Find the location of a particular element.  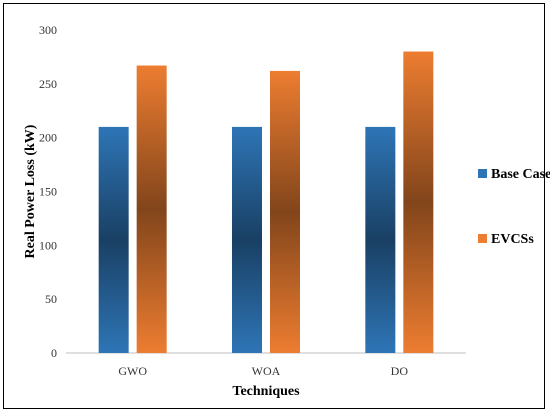

y-tick-label: 200 is located at coordinates (48, 138).